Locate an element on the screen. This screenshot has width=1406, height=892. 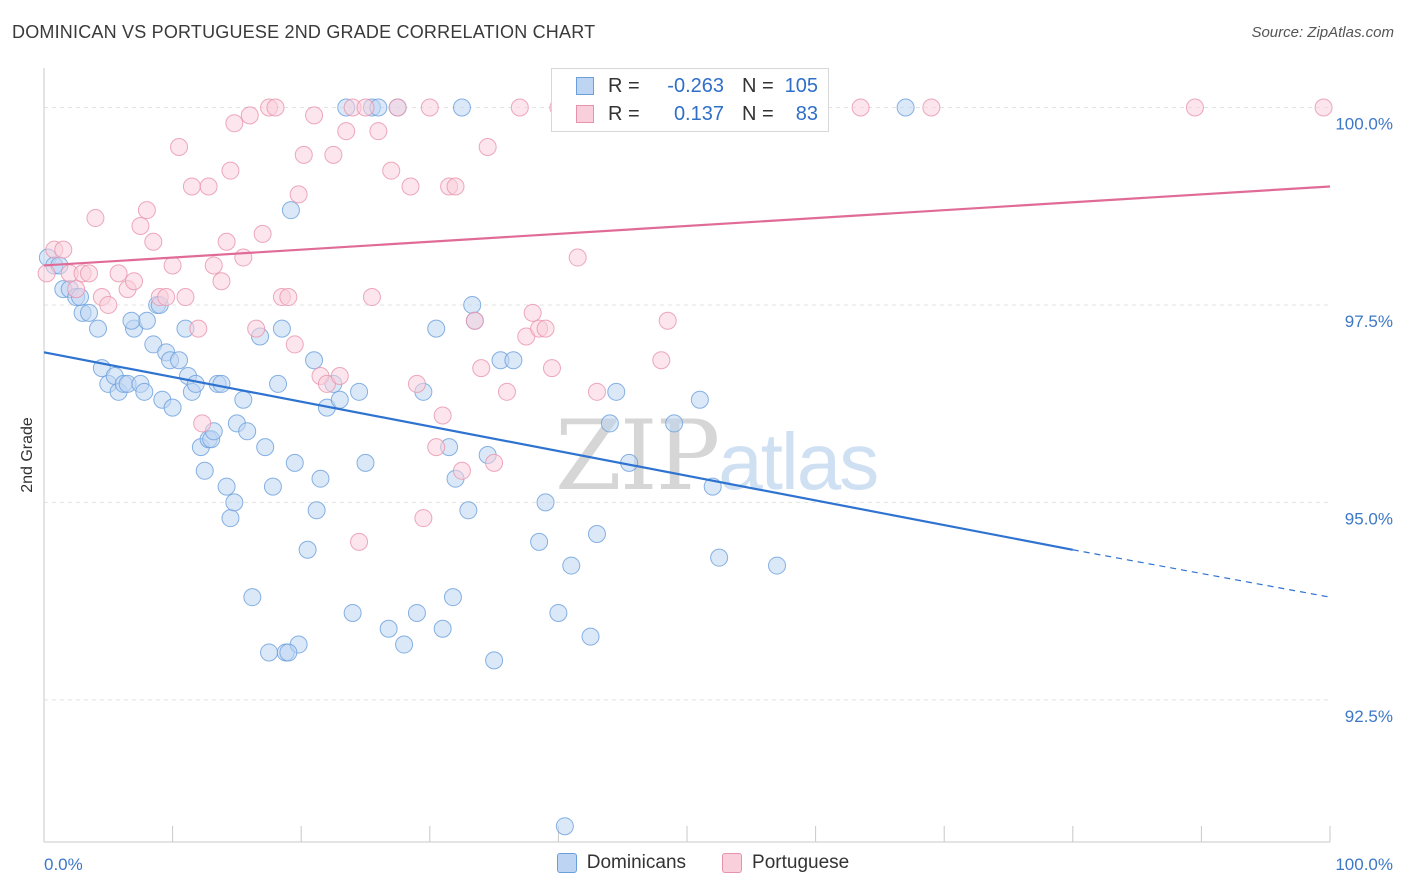
legend-r-value: -0.263 is located at coordinates (695, 85).